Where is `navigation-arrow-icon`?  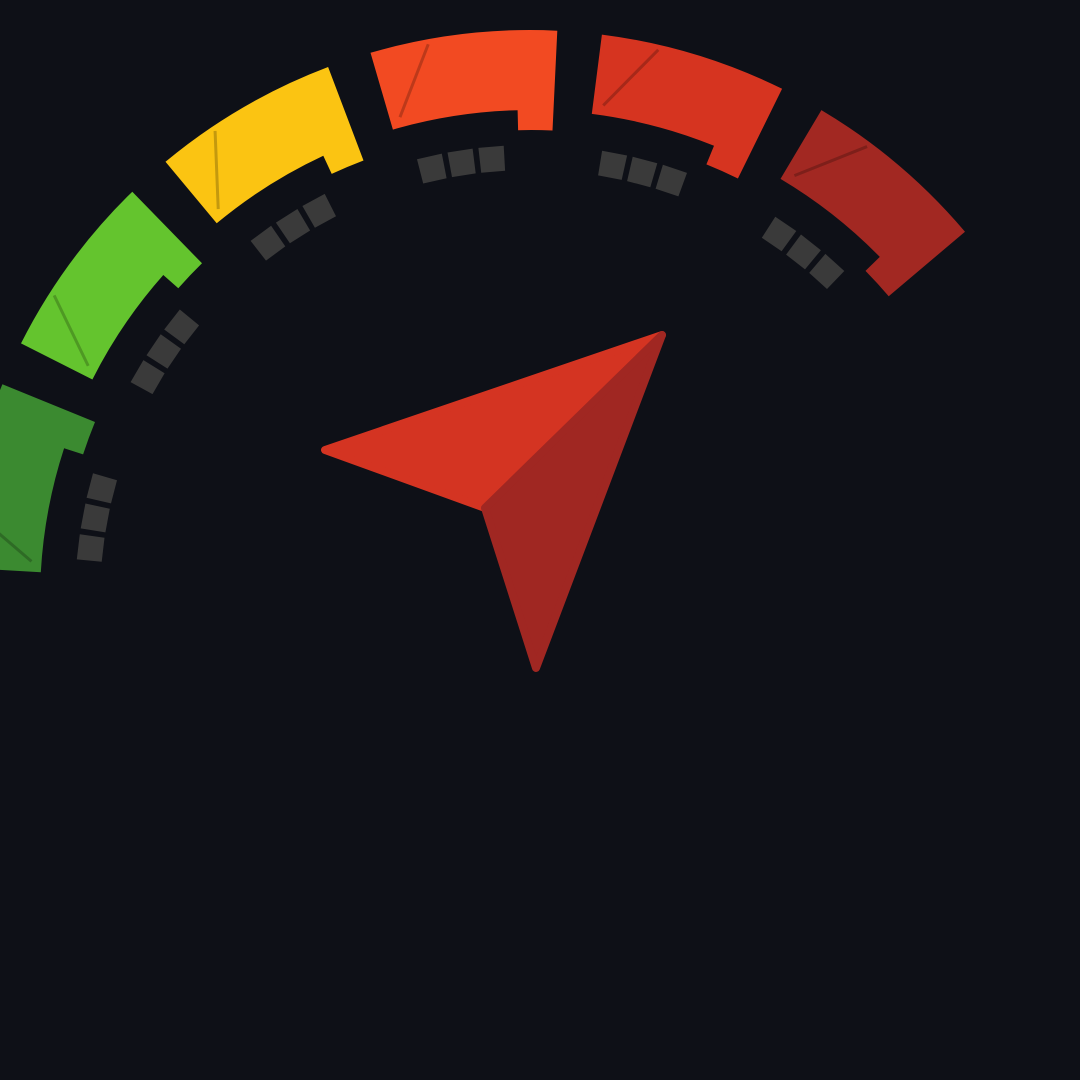
navigation-arrow-icon is located at coordinates (493, 501).